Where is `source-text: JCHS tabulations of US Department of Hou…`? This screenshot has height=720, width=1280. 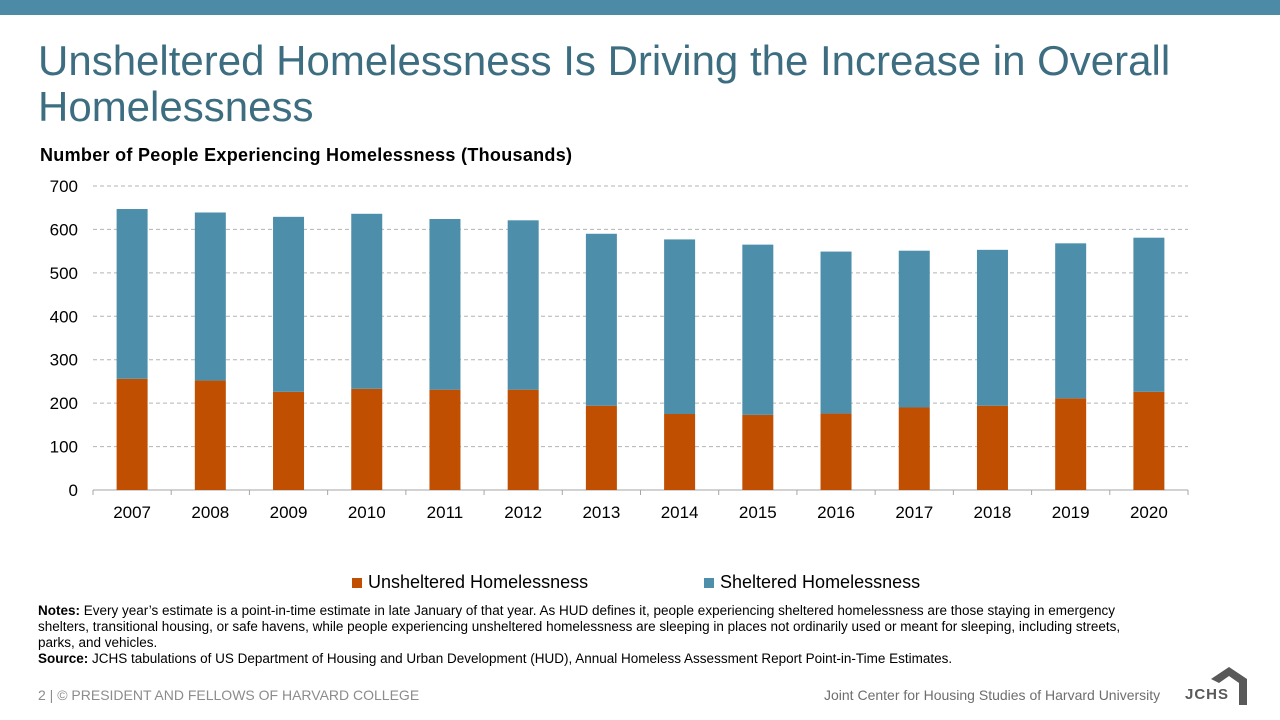
source-text: JCHS tabulations of US Department of Hou… is located at coordinates (520, 658).